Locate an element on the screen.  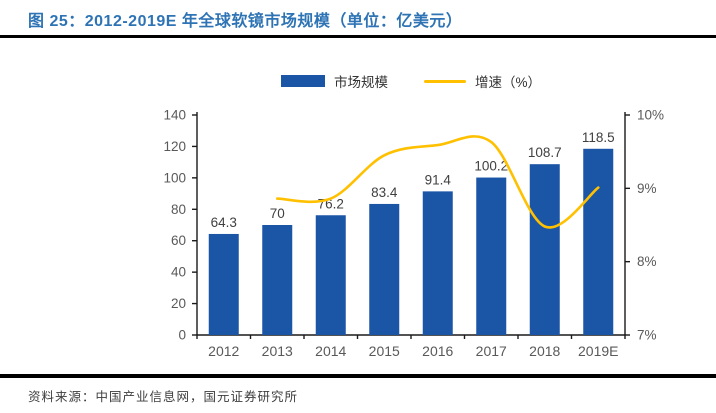
legend-bar-label: 市场规模 is located at coordinates (360, 82).